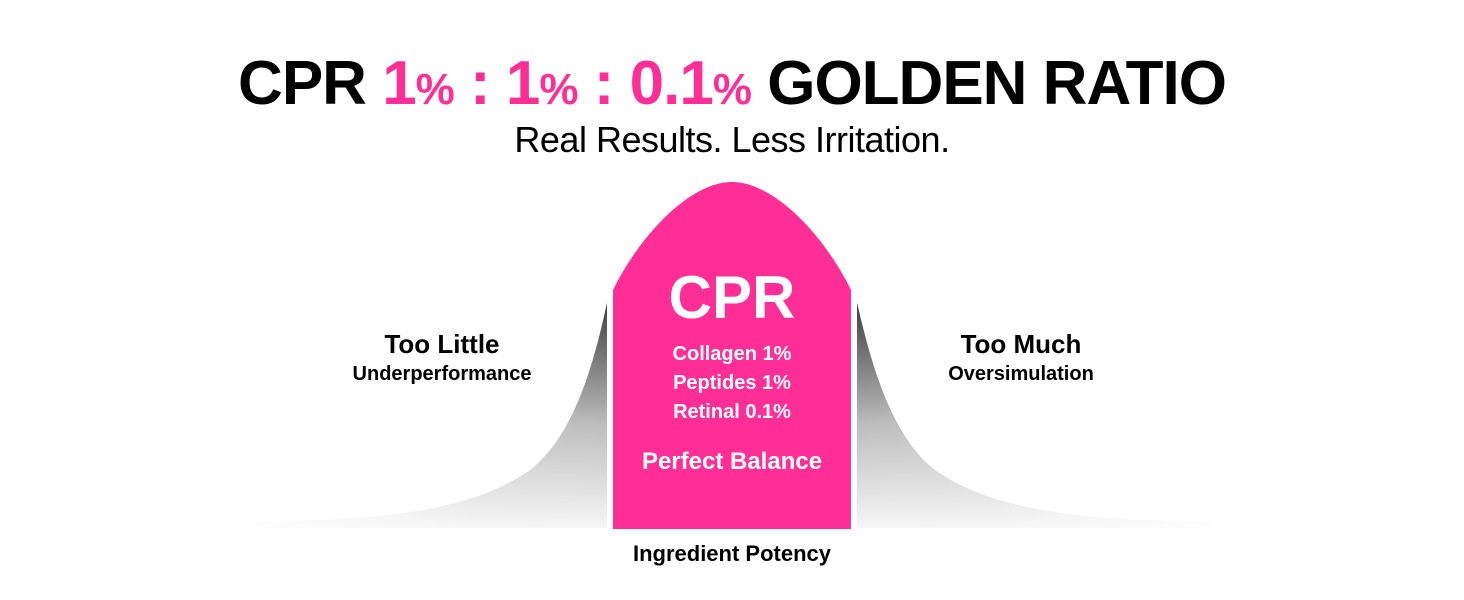 The height and width of the screenshot is (600, 1464). Describe the element at coordinates (431, 413) in the screenshot. I see `left-tail-fade` at that location.